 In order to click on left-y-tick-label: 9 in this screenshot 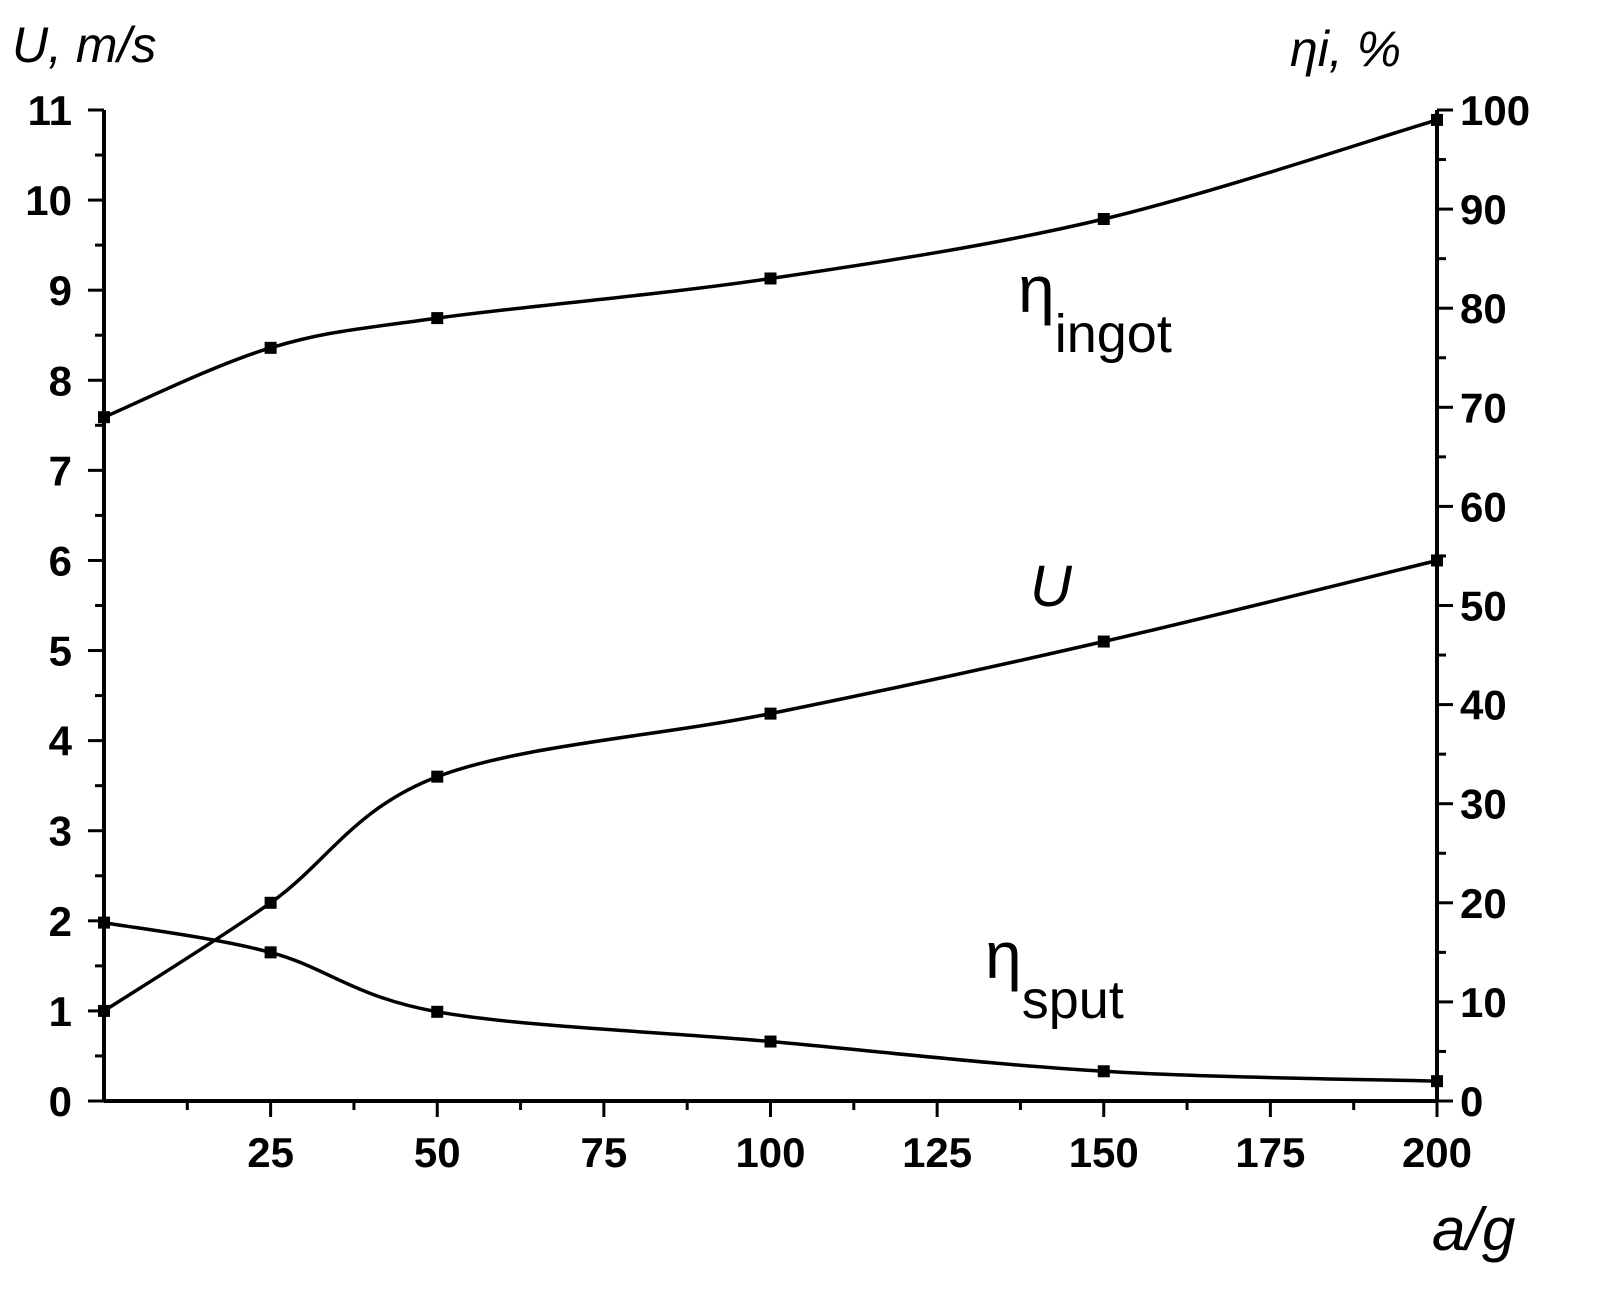, I will do `click(60, 290)`.